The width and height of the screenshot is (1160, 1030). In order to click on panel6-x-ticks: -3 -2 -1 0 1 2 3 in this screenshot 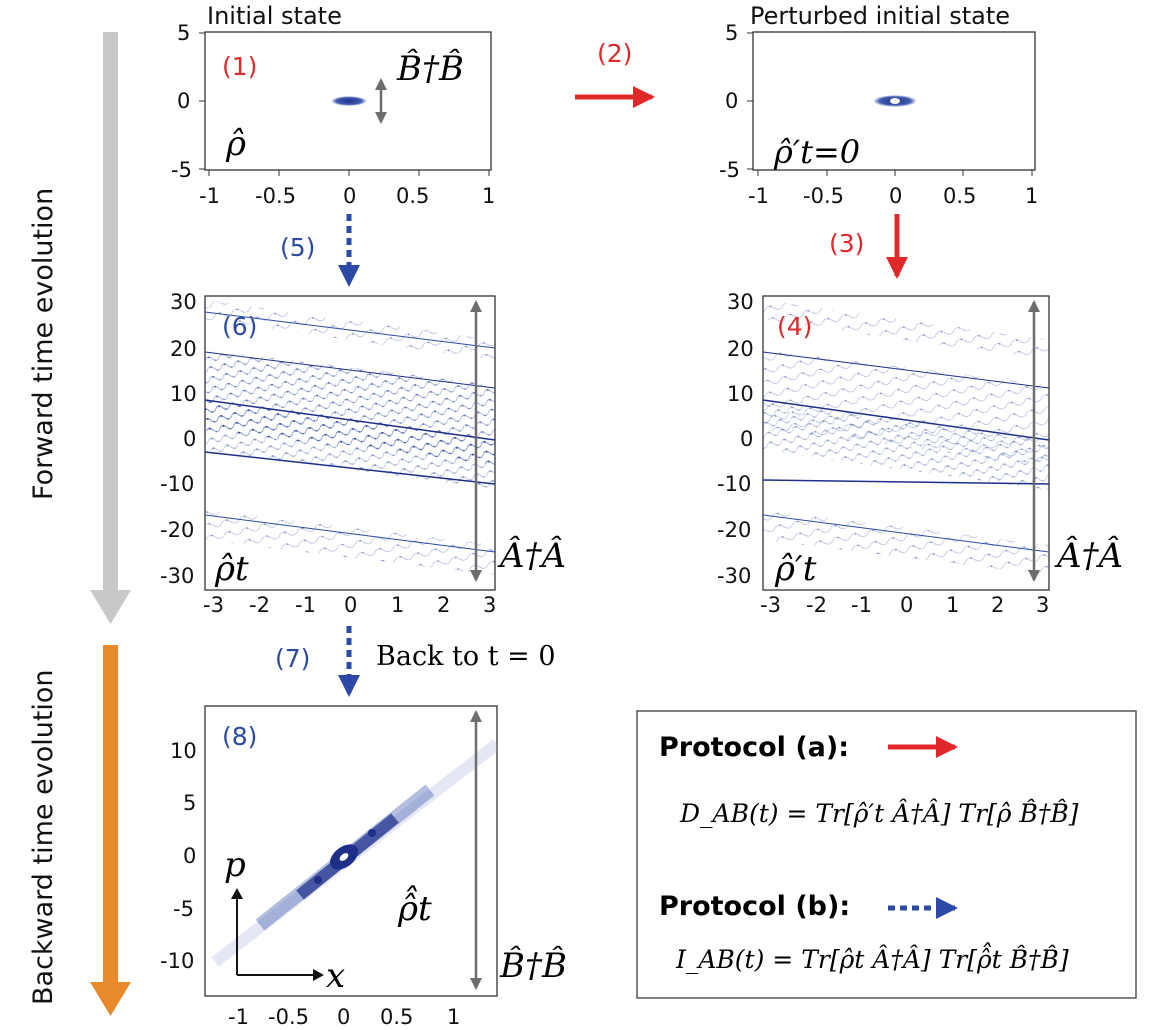, I will do `click(349, 605)`.